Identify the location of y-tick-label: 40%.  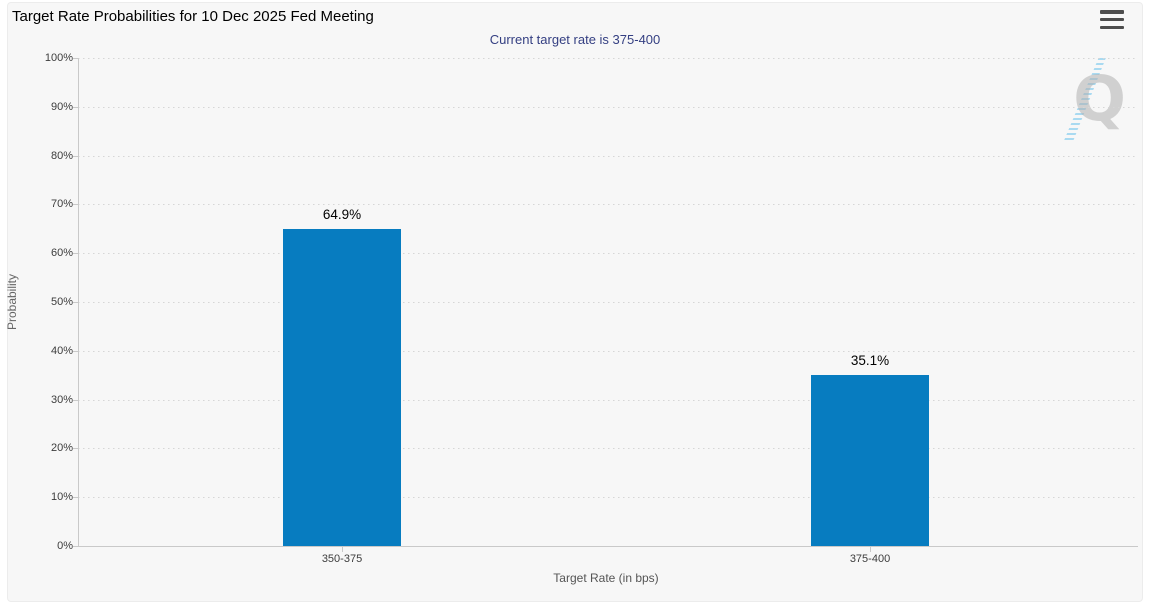
(61, 350).